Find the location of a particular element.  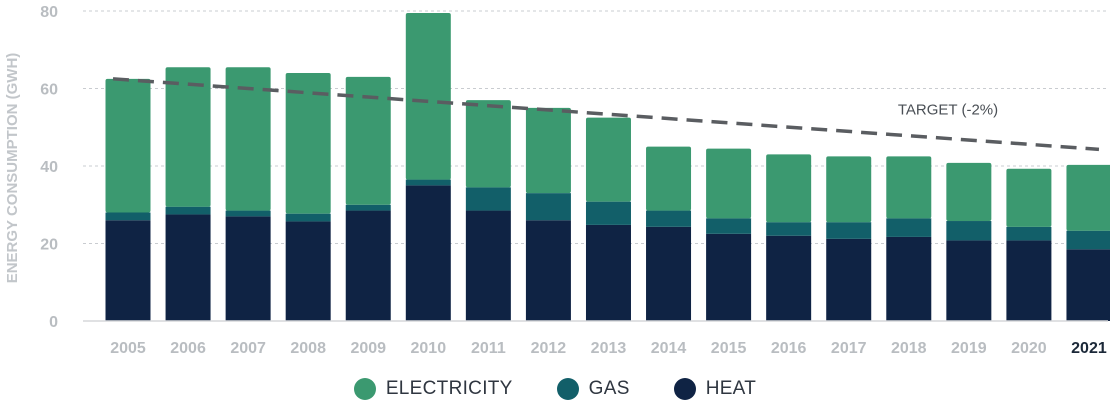

bar-electricity-2012 is located at coordinates (548, 150).